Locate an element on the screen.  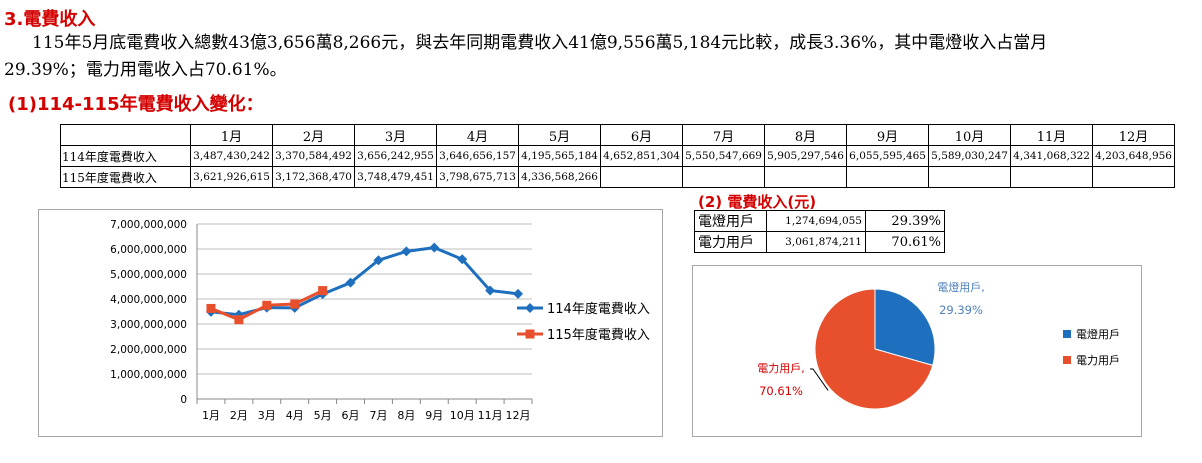
y-tick-label: 6,000,000,000 is located at coordinates (148, 250).